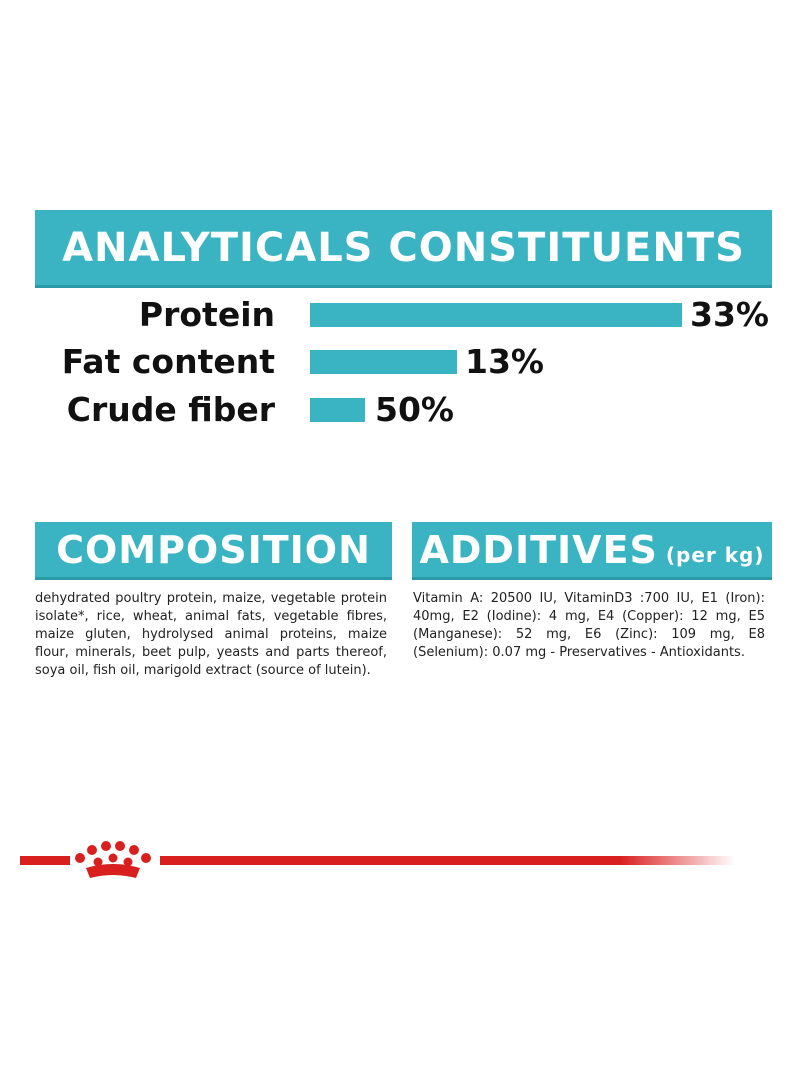  What do you see at coordinates (504, 361) in the screenshot?
I see `constituent-value: 13%` at bounding box center [504, 361].